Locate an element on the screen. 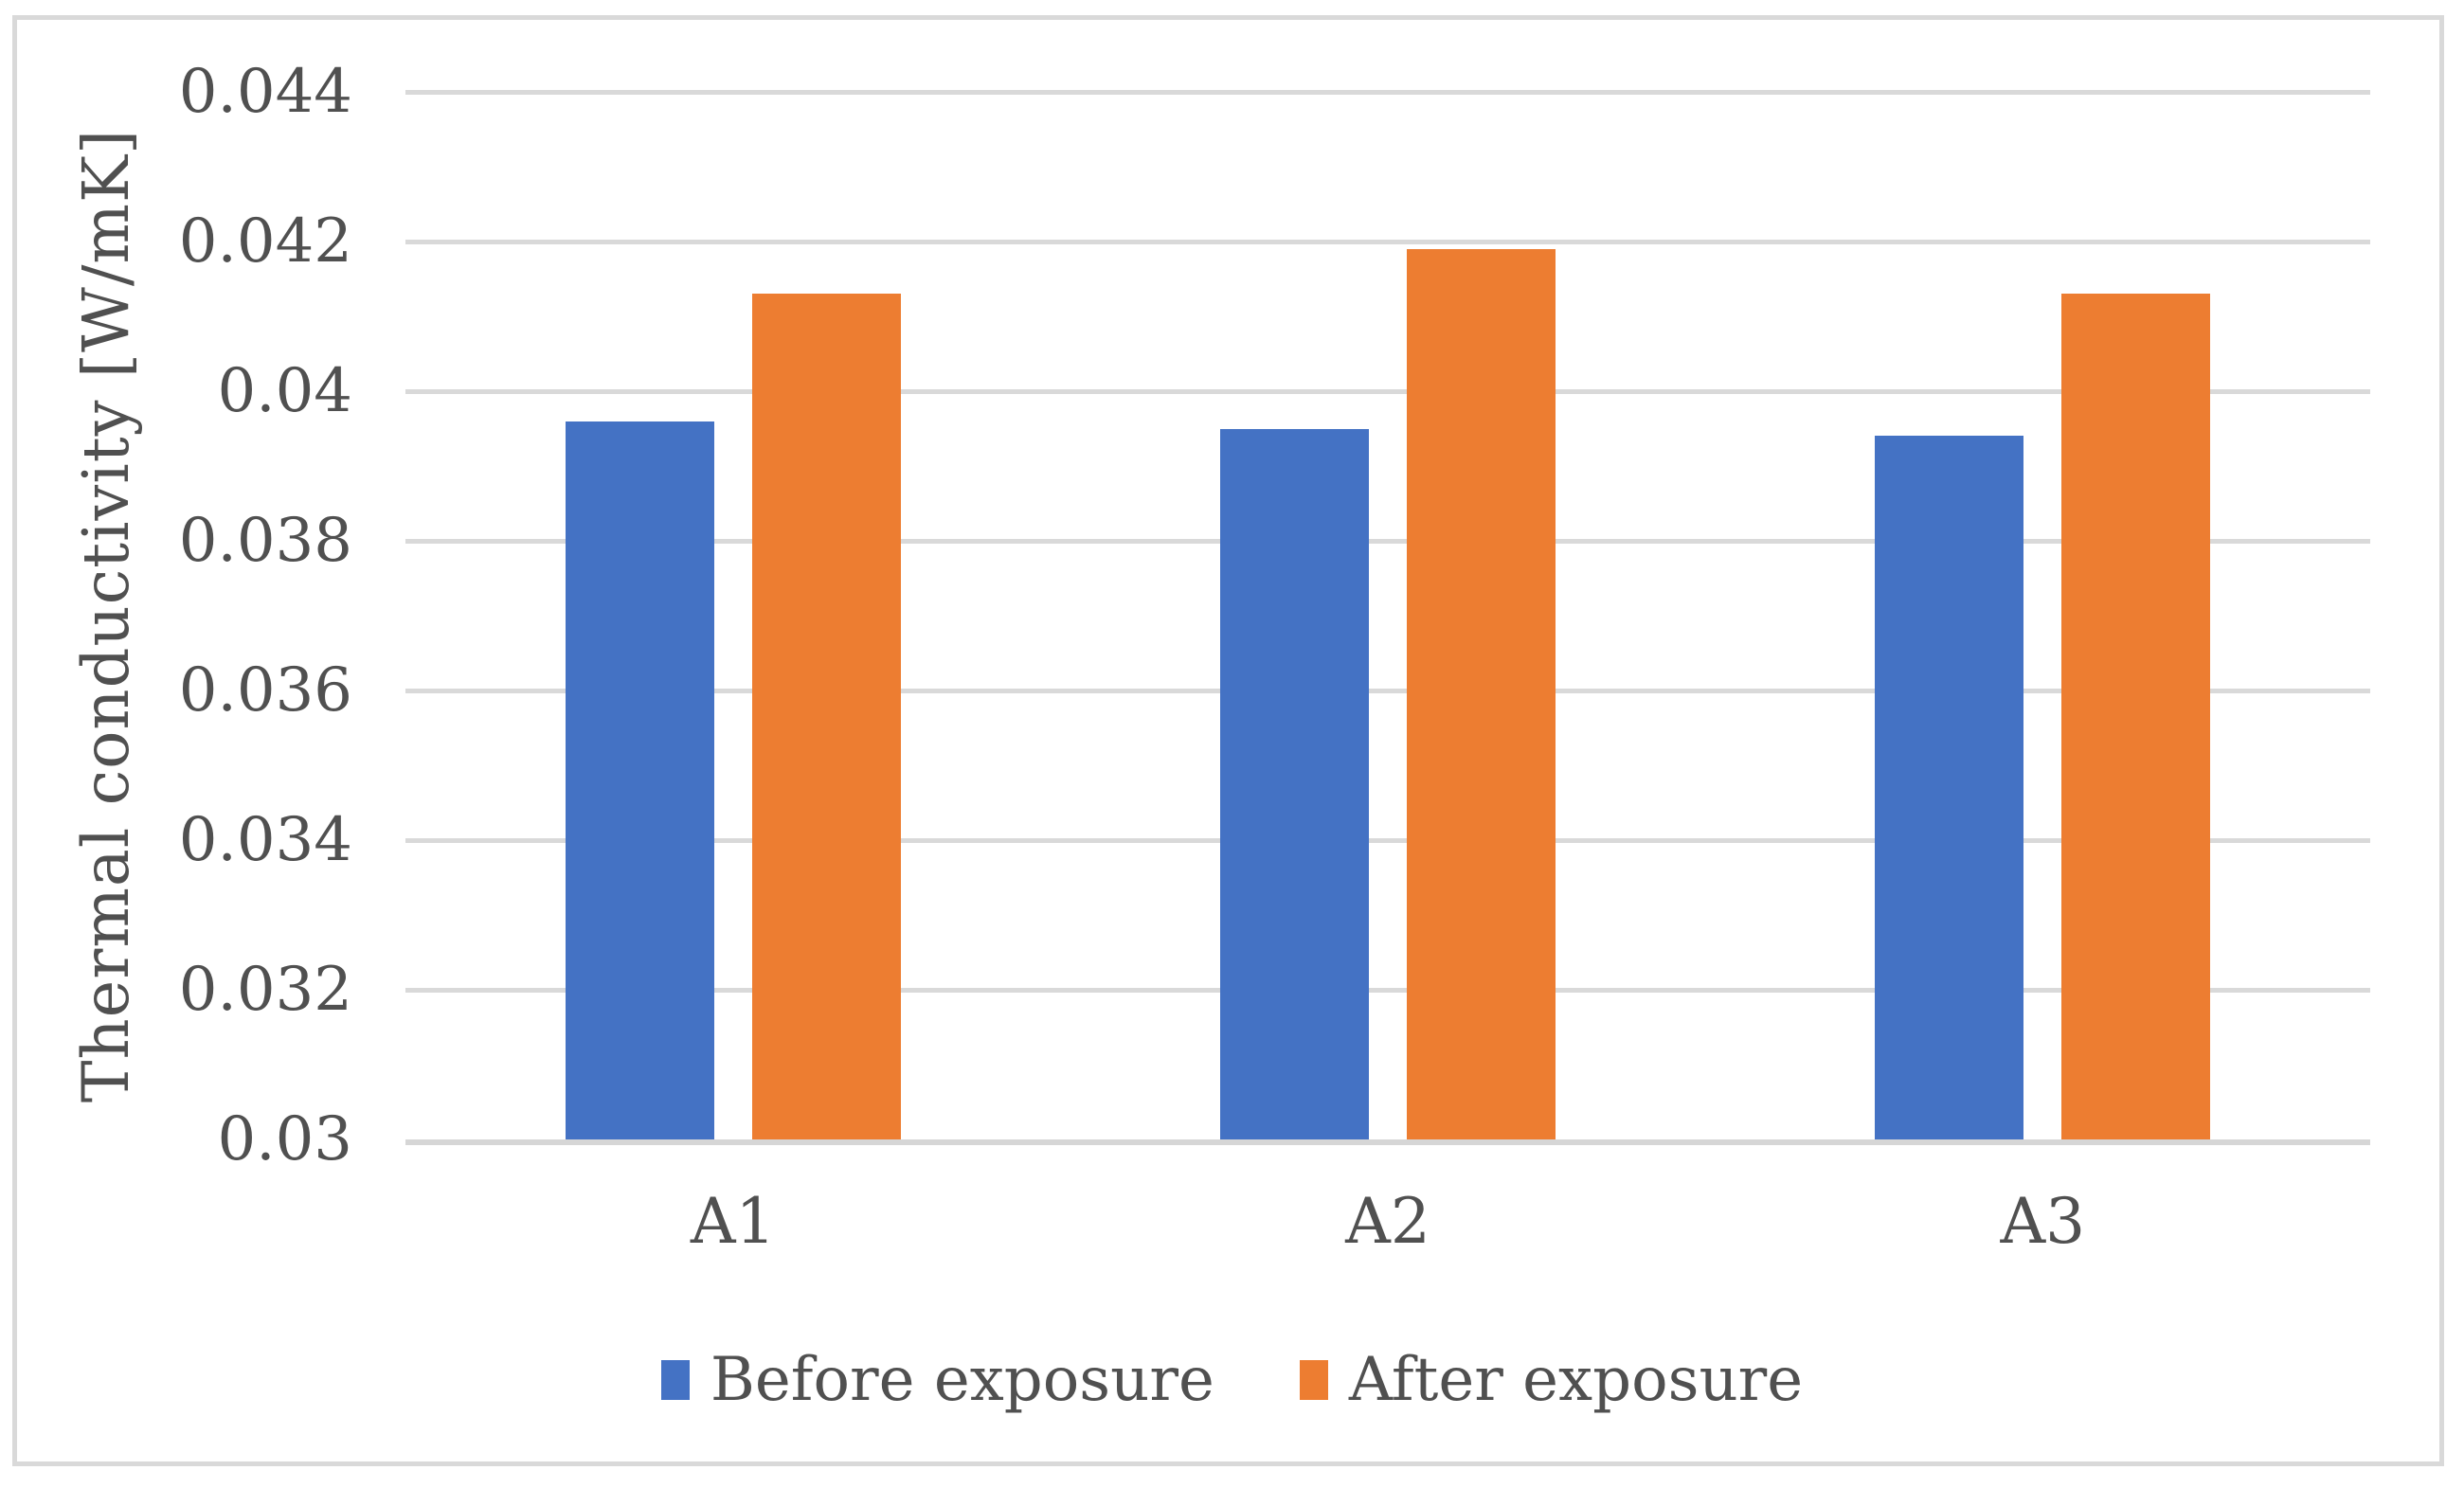 The width and height of the screenshot is (2464, 1488). legend-label-after-exposure: After exposure is located at coordinates (1576, 1380).